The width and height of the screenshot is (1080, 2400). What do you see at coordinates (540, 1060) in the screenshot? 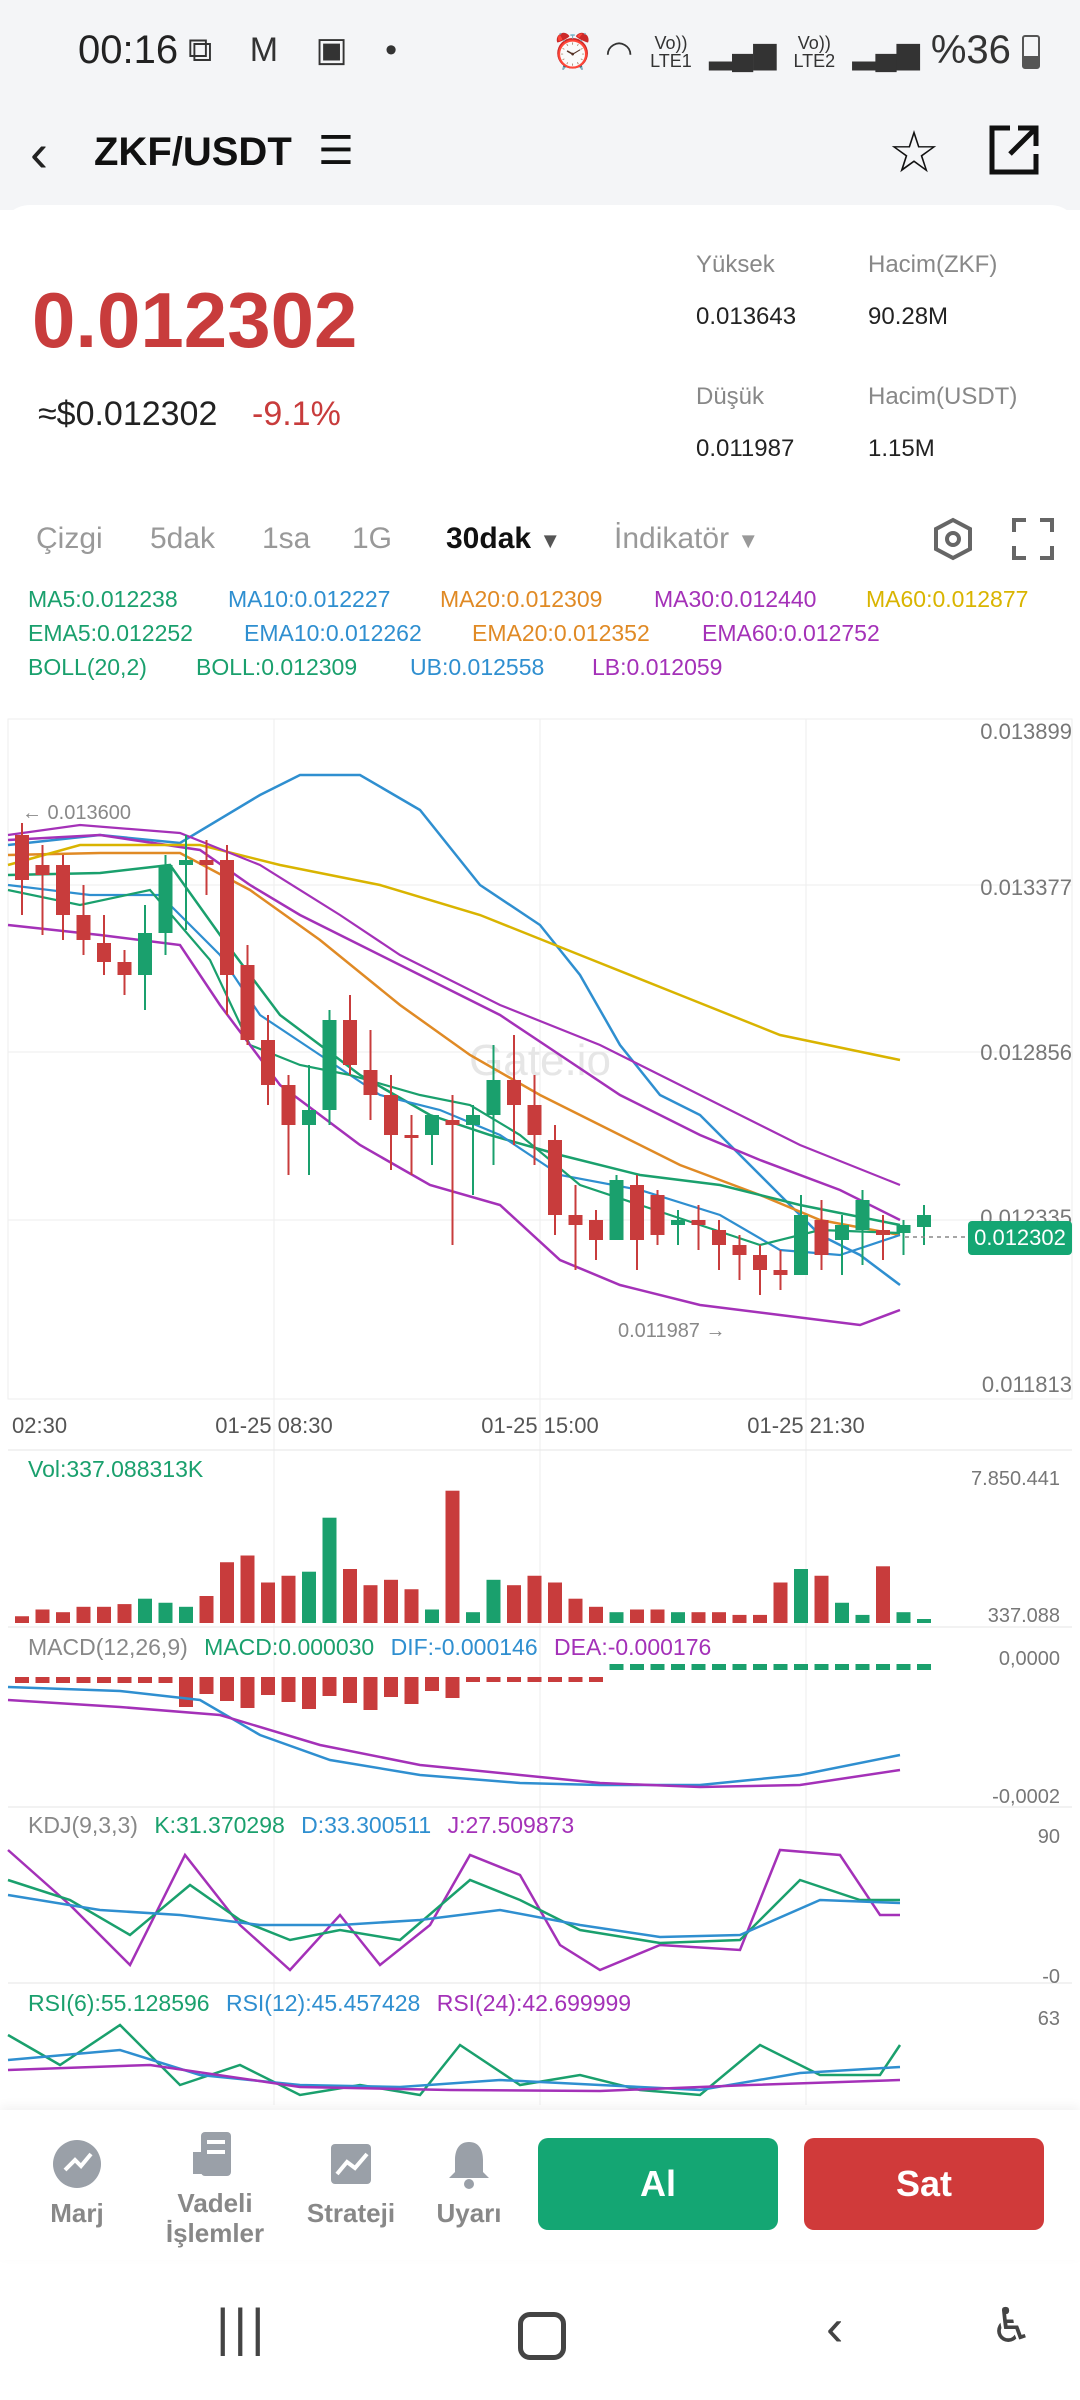
I see `watermark: Gate.io` at bounding box center [540, 1060].